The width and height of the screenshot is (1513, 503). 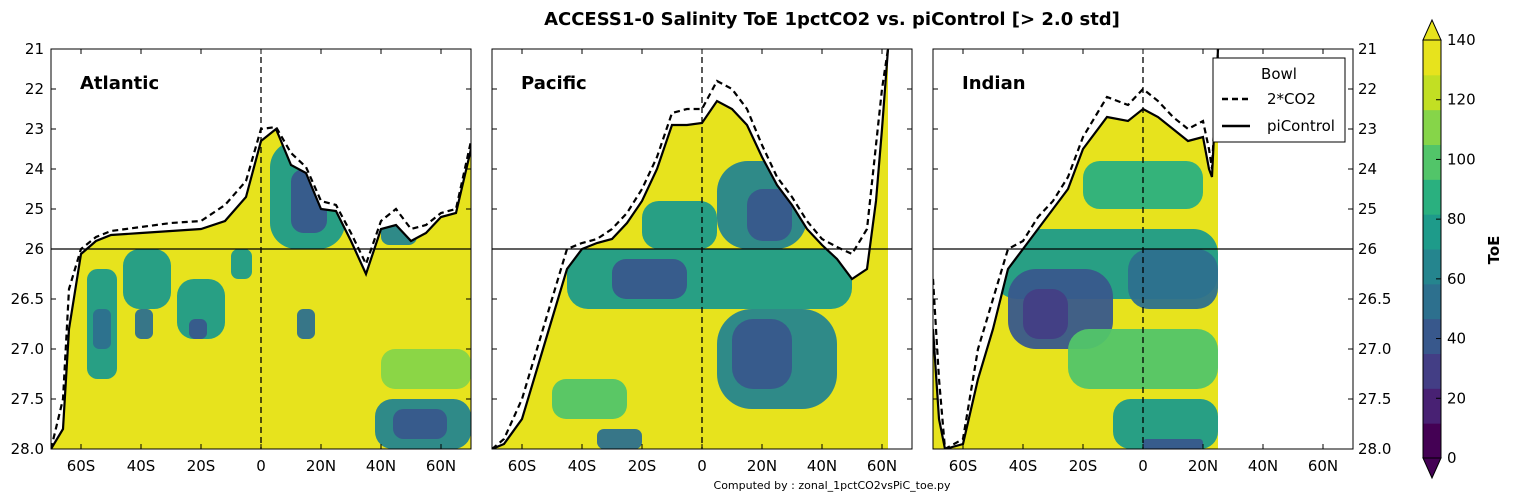 I want to click on basin-label: Atlantic, so click(x=119, y=83).